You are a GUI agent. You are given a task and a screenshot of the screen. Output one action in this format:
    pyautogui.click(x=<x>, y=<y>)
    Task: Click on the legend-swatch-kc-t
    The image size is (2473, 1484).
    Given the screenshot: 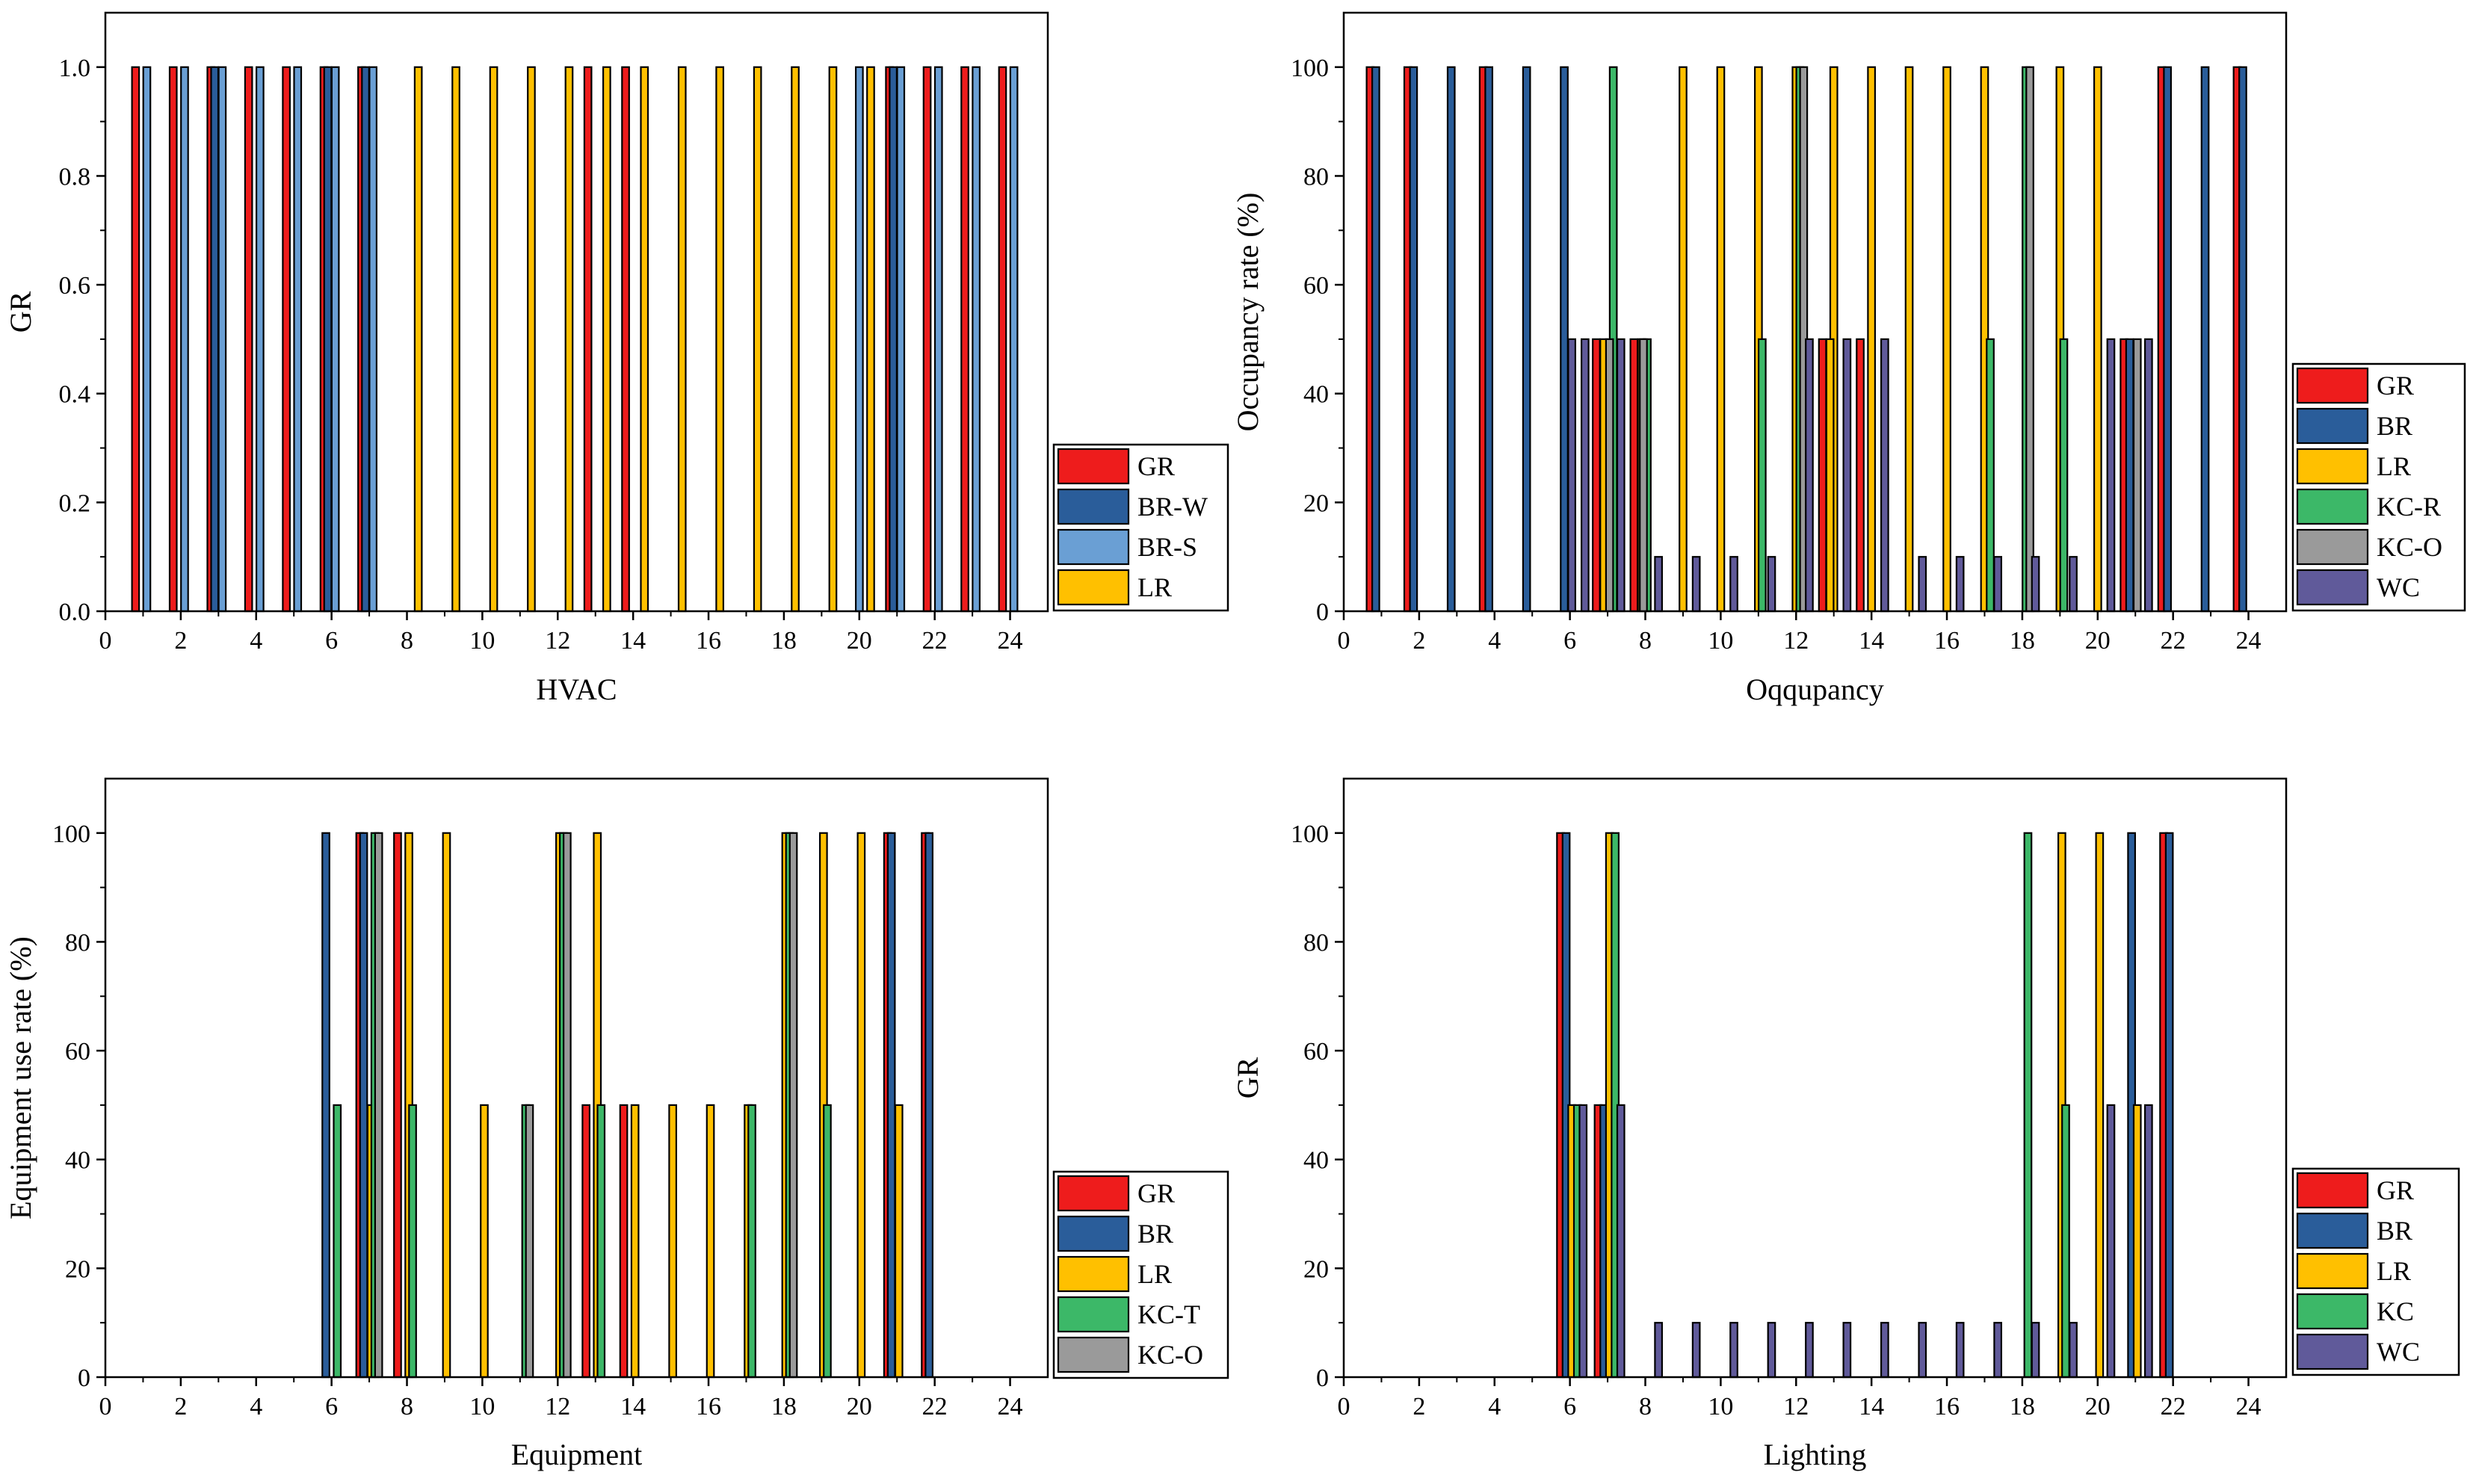 What is the action you would take?
    pyautogui.click(x=1093, y=1315)
    